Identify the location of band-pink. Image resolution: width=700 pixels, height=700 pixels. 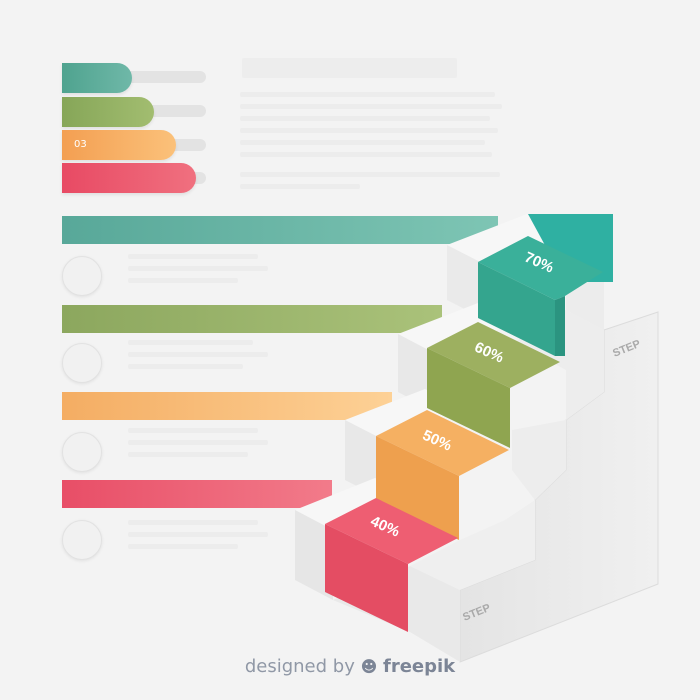
(197, 494).